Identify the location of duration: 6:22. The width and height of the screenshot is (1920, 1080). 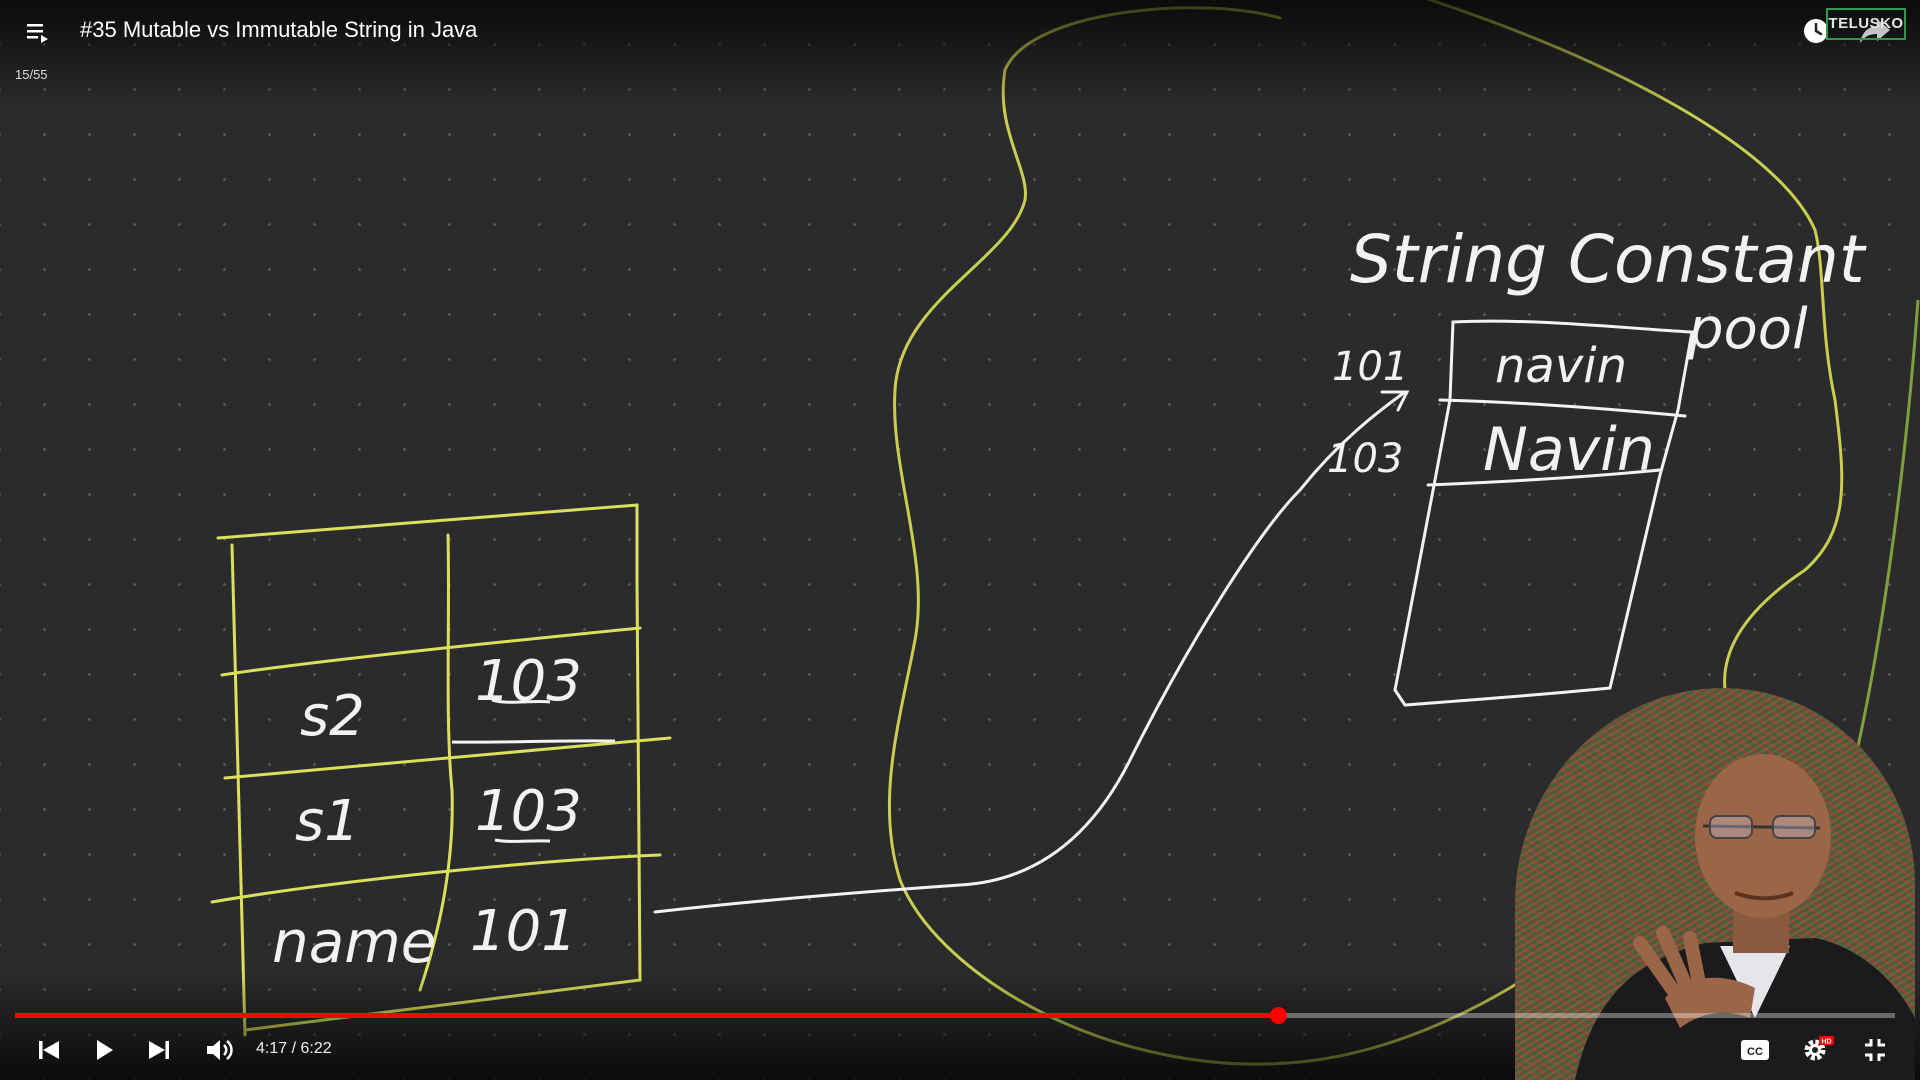
(316, 1048).